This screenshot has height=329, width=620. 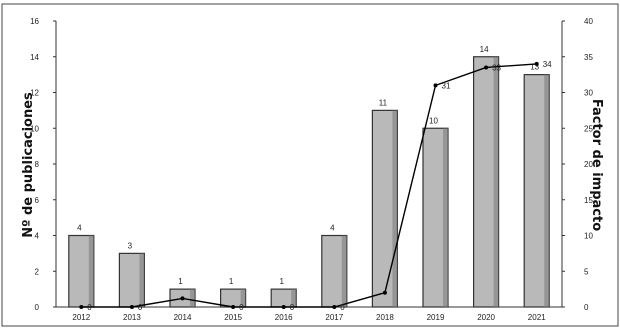 What do you see at coordinates (37, 307) in the screenshot?
I see `y-tick-label: 0` at bounding box center [37, 307].